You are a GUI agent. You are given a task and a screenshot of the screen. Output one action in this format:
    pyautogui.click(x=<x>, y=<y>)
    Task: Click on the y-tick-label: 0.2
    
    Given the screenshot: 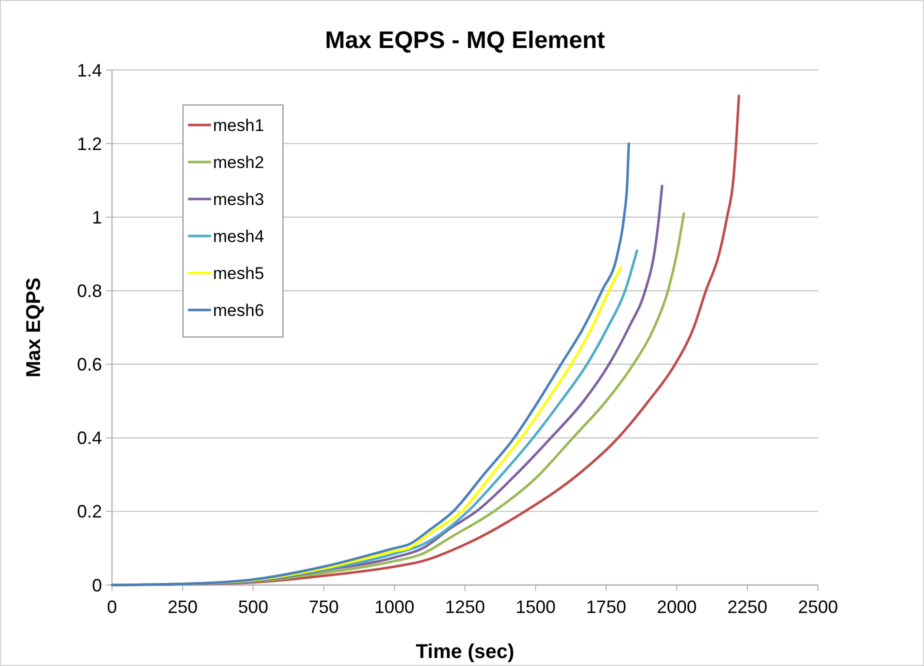 What is the action you would take?
    pyautogui.click(x=89, y=512)
    